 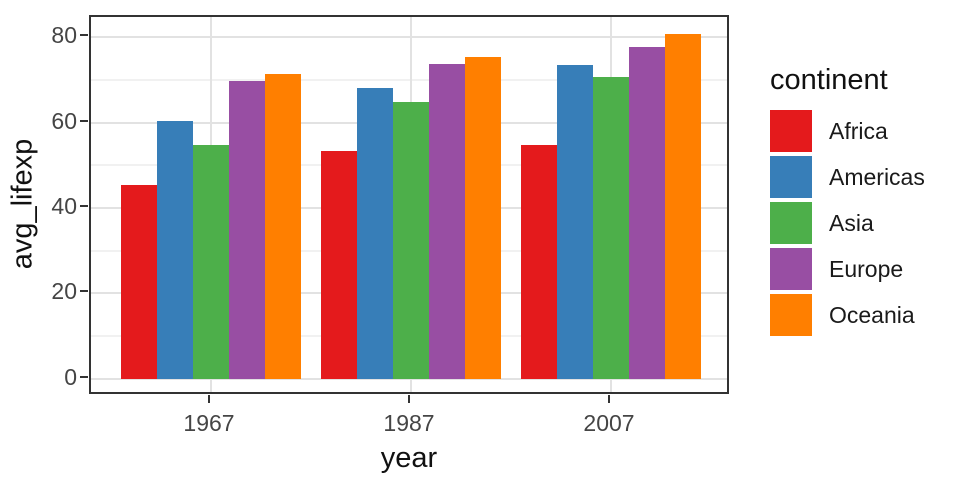 What do you see at coordinates (791, 223) in the screenshot?
I see `legend-swatch-asia` at bounding box center [791, 223].